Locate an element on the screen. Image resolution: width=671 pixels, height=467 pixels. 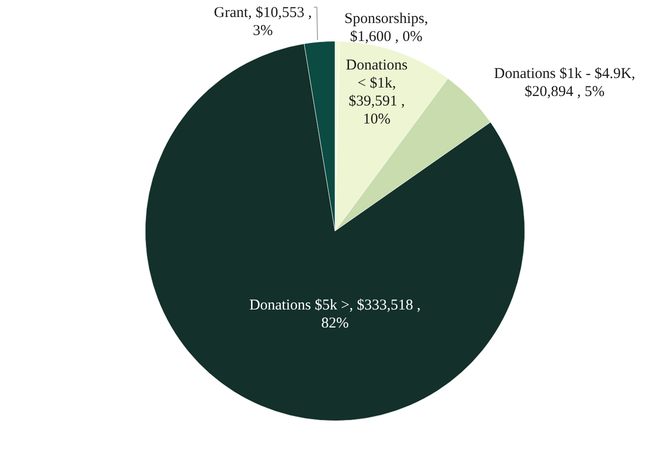
slice-label: Donations < $1k, $39,591 , 10% is located at coordinates (377, 92).